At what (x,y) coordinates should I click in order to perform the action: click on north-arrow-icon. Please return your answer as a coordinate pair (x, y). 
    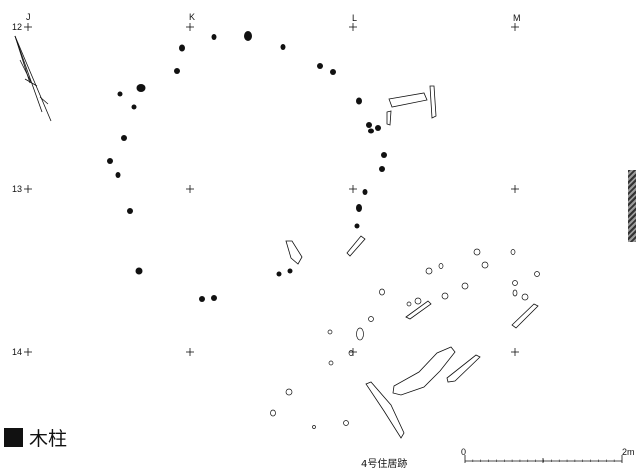
    Looking at the image, I should click on (33, 78).